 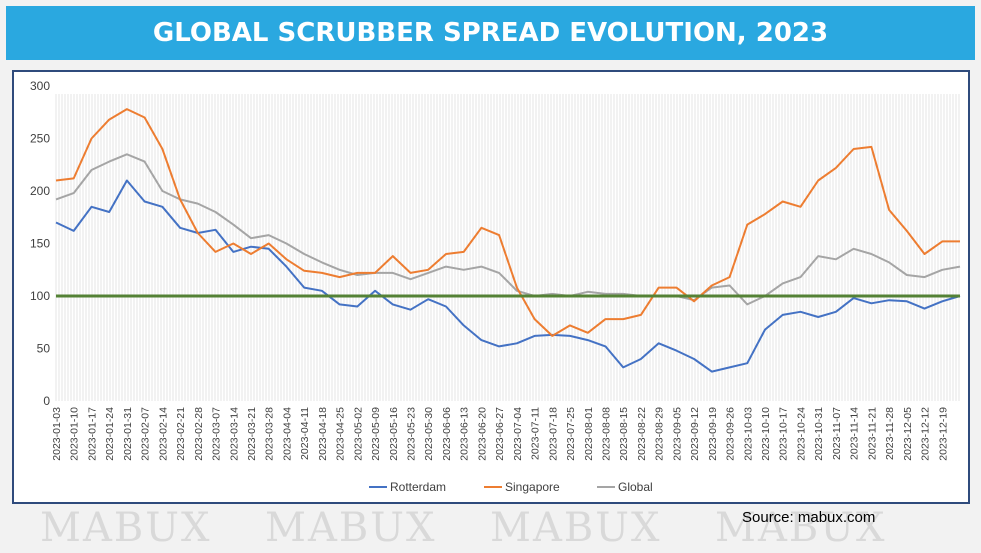 I want to click on legend: Rotterdam Singapore Global, so click(x=511, y=487).